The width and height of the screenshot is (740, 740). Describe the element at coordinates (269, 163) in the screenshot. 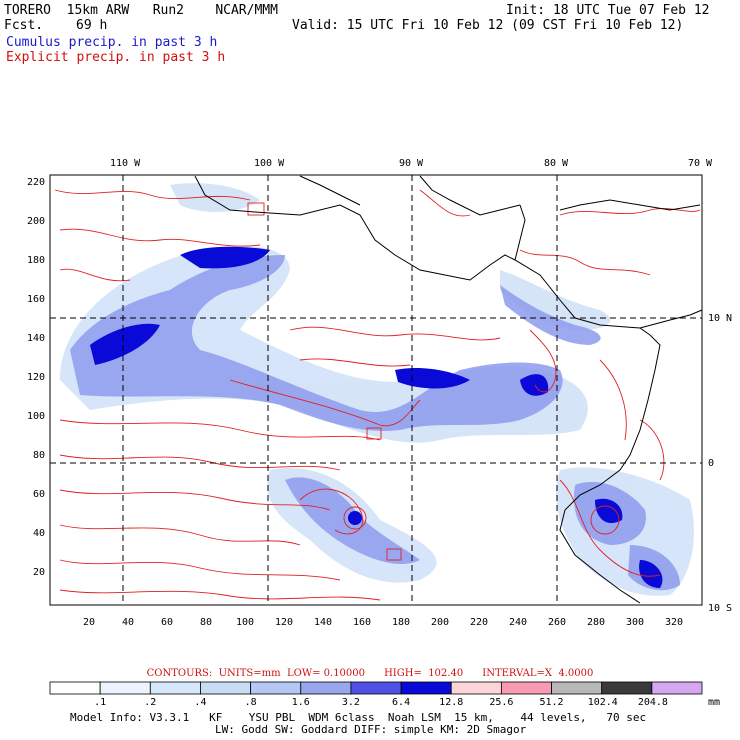

I see `lon-label-100w: 100 W` at that location.